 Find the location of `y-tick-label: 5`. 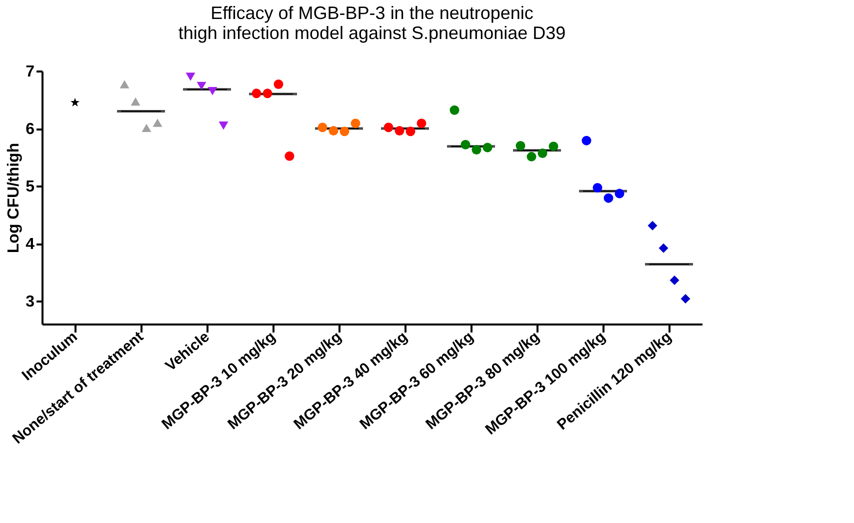

y-tick-label: 5 is located at coordinates (30, 187).